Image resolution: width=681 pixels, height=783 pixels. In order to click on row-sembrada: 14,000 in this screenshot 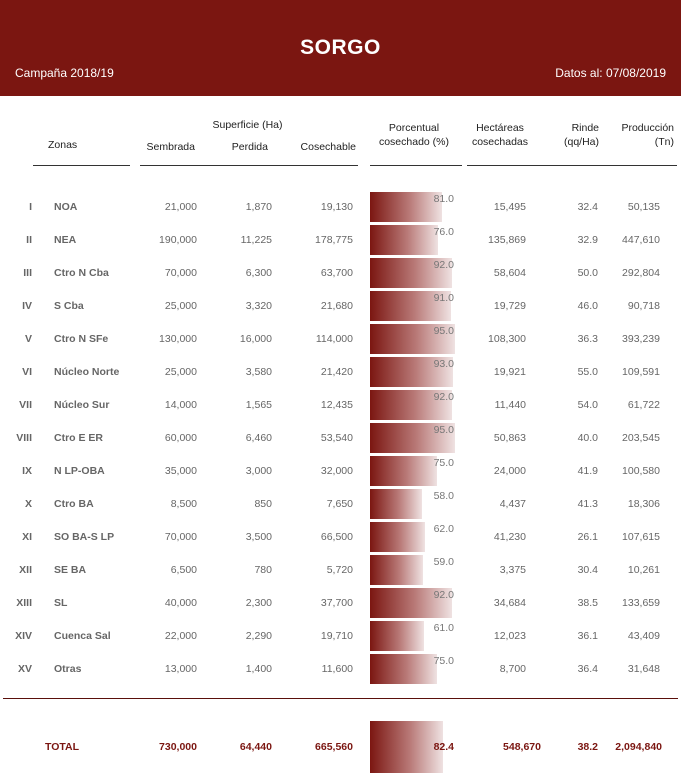, I will do `click(180, 405)`.